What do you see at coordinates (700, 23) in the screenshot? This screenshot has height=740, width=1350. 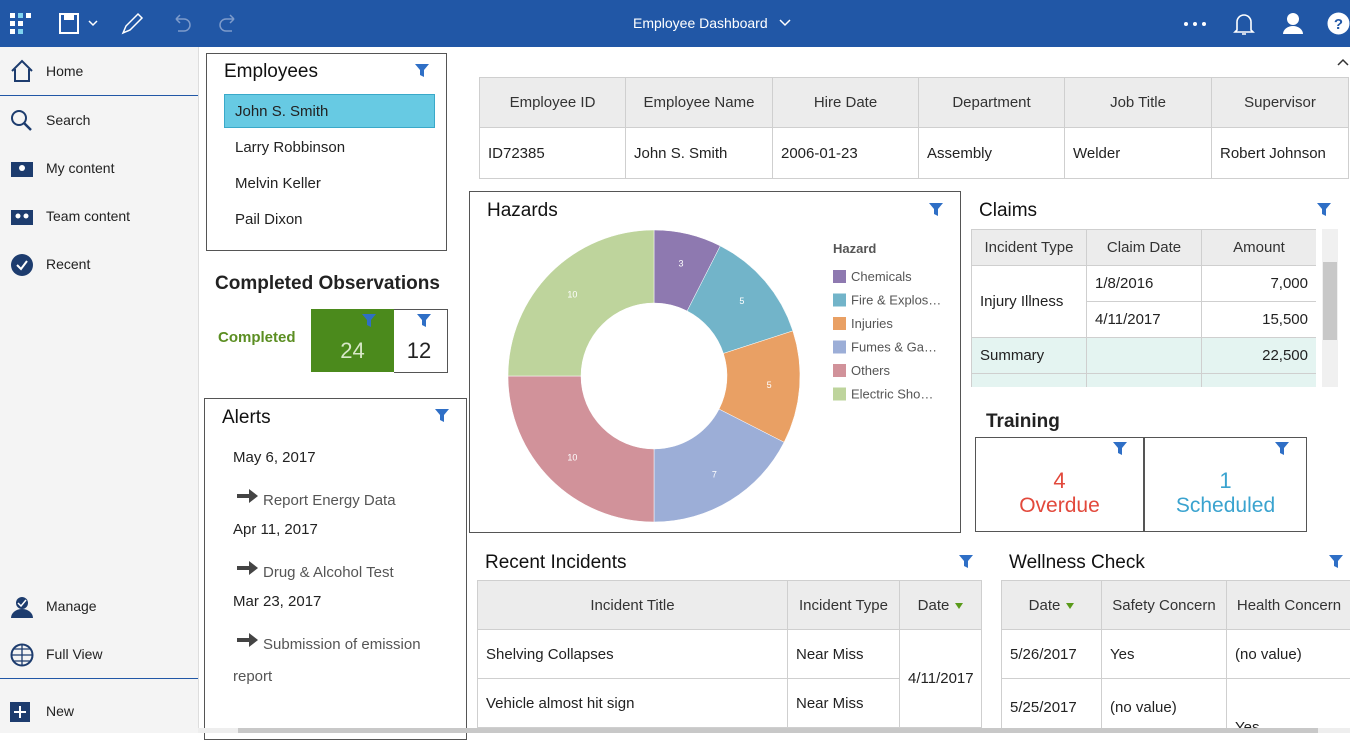 I see `dashboard-title: Employee Dashboard` at bounding box center [700, 23].